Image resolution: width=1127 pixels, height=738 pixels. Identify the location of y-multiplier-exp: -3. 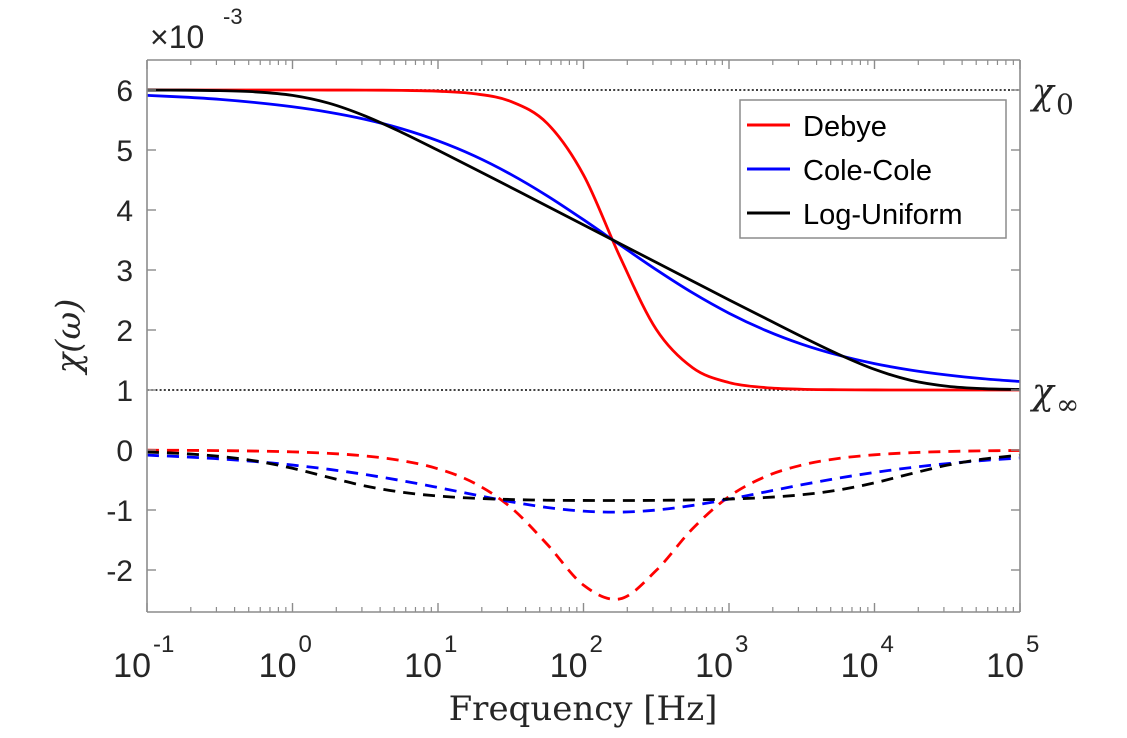
(233, 16).